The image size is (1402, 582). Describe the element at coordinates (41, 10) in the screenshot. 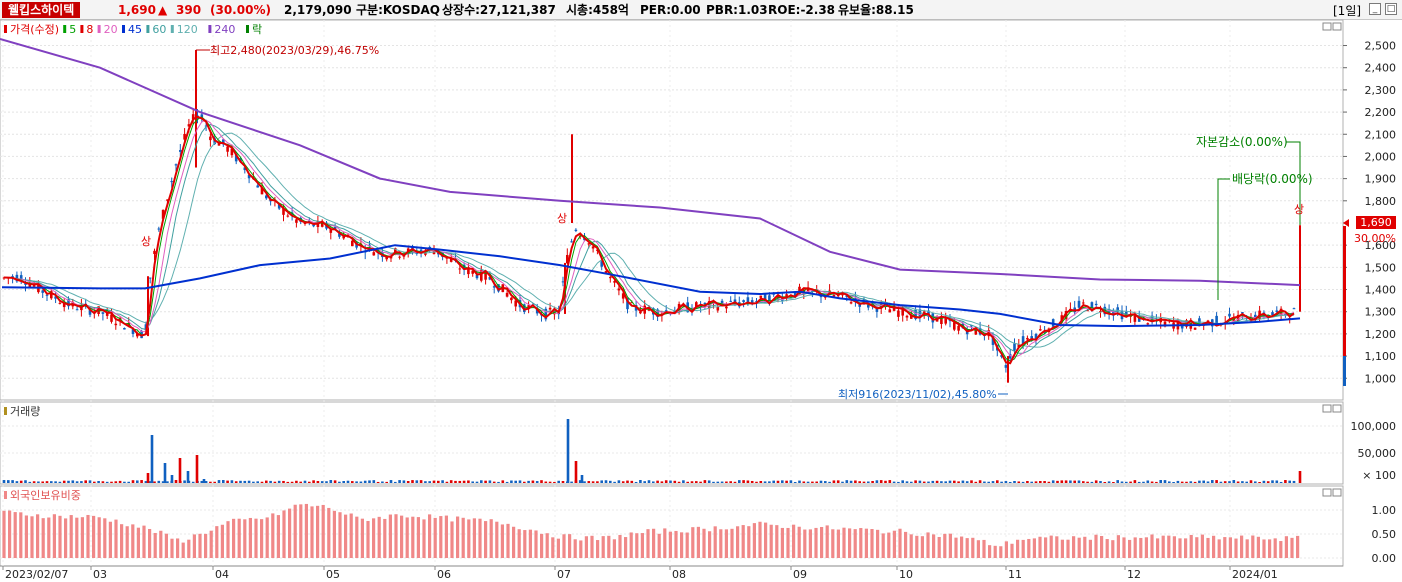

I see `stock-name: 웰킵스하이텍` at that location.